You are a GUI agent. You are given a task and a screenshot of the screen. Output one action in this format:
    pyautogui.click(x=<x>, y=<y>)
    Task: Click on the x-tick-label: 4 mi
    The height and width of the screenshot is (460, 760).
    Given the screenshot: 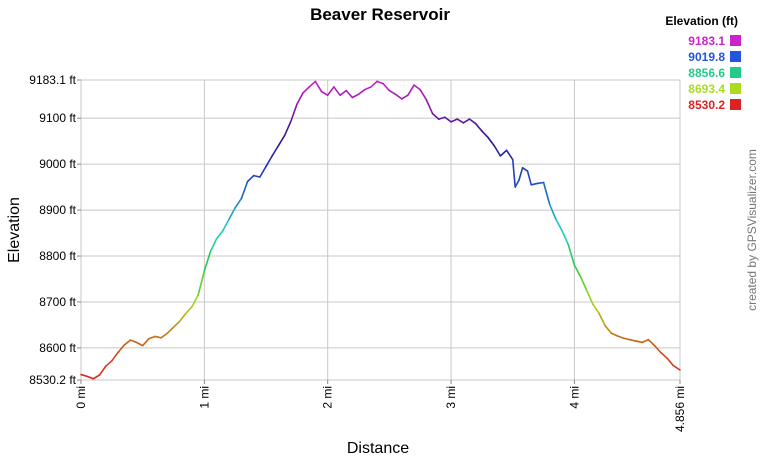 What is the action you would take?
    pyautogui.click(x=574, y=397)
    